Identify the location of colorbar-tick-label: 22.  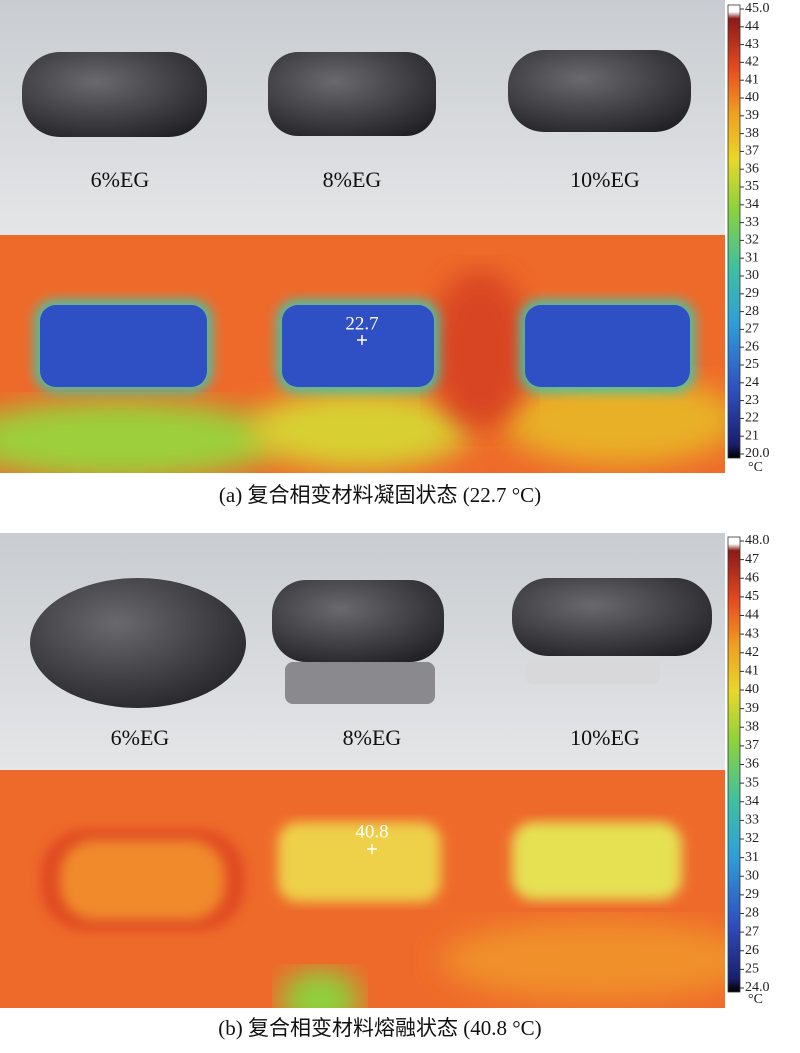
(752, 418).